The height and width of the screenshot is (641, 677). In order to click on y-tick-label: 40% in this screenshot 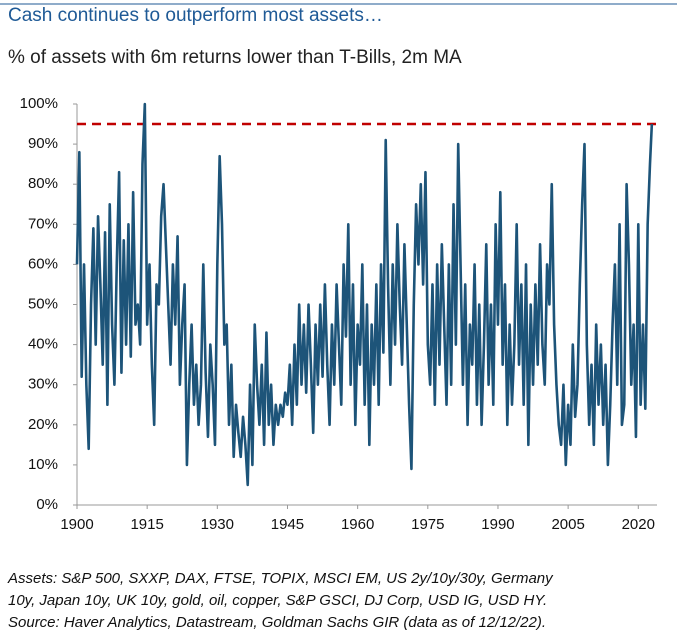, I will do `click(43, 344)`.